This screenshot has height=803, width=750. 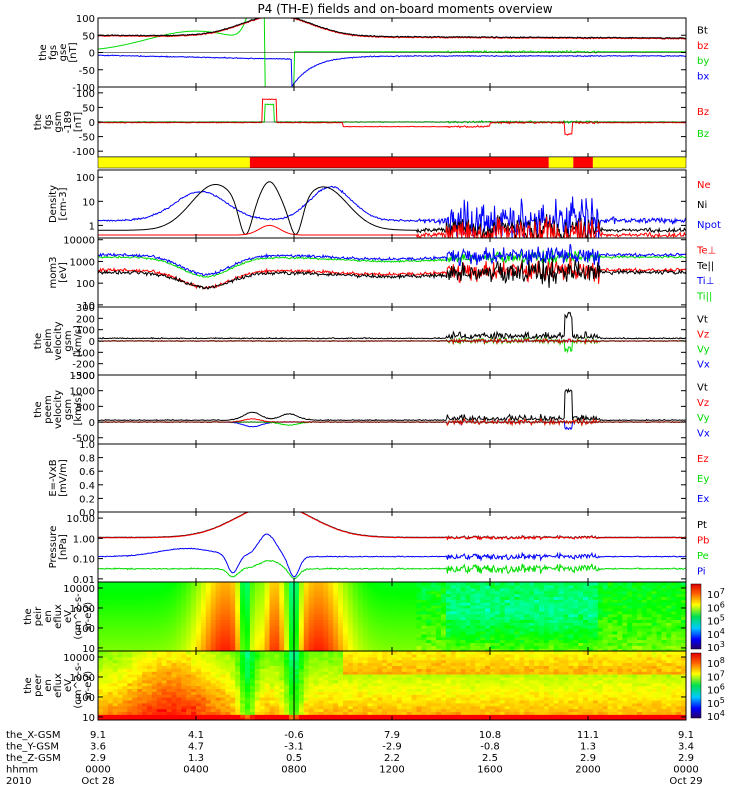 I want to click on series-Bz2, so click(x=392, y=113).